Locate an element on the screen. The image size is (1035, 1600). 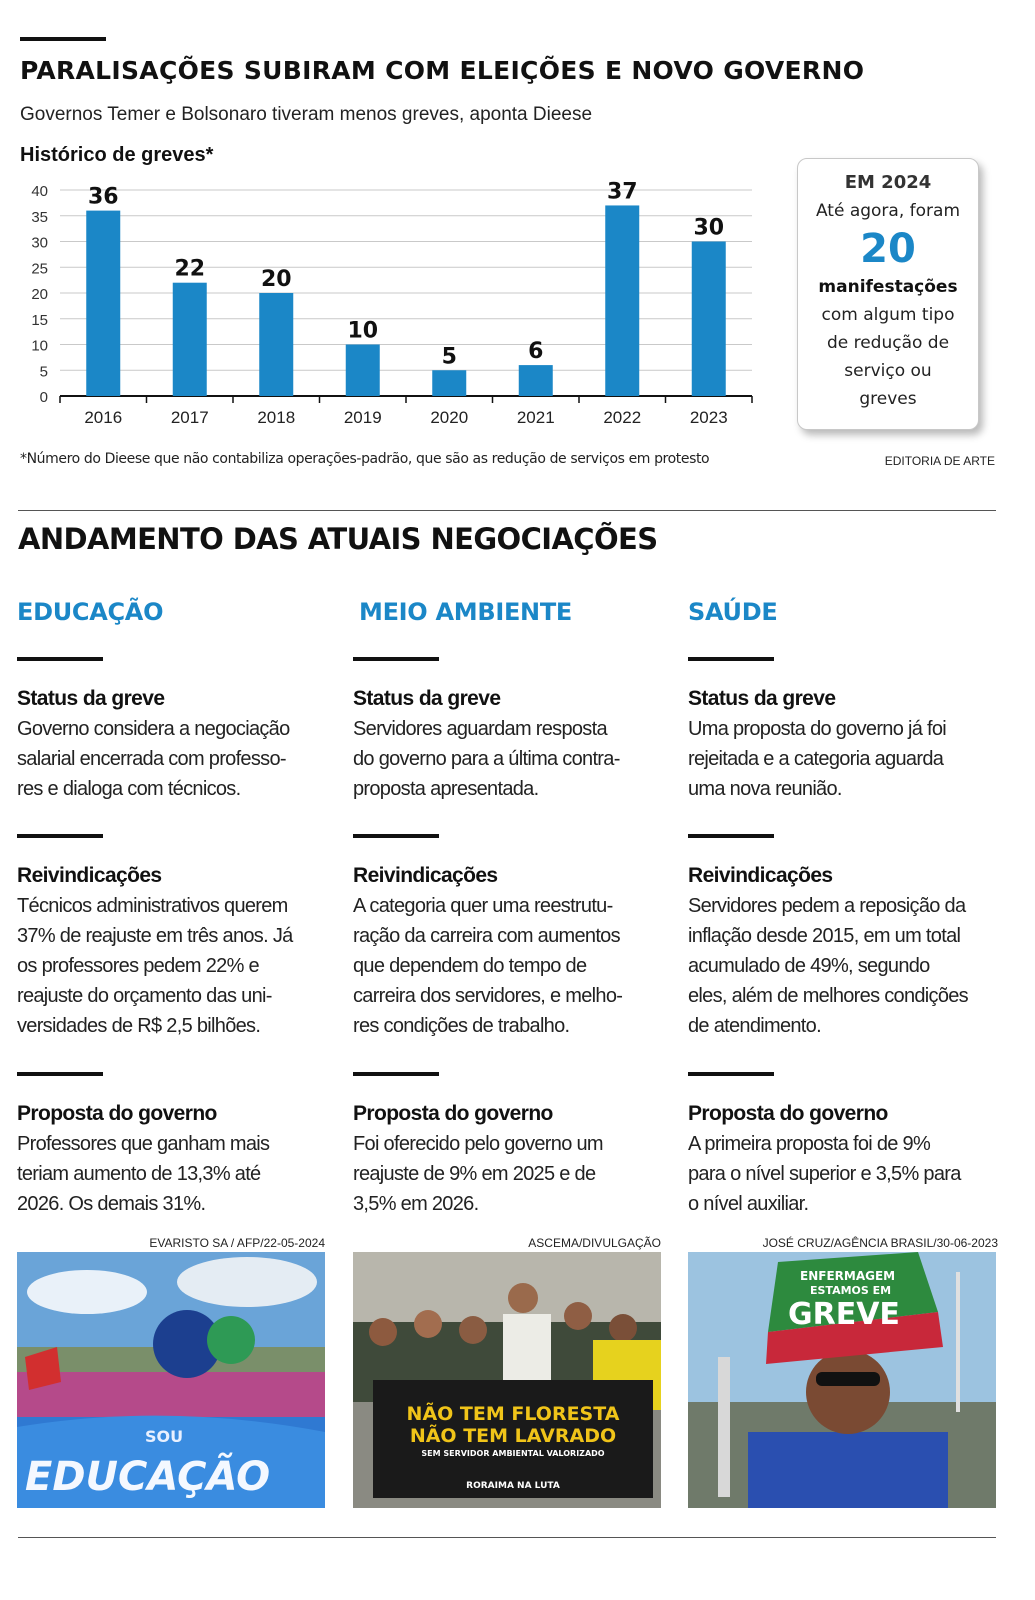
y-tick-label: 5 is located at coordinates (44, 371).